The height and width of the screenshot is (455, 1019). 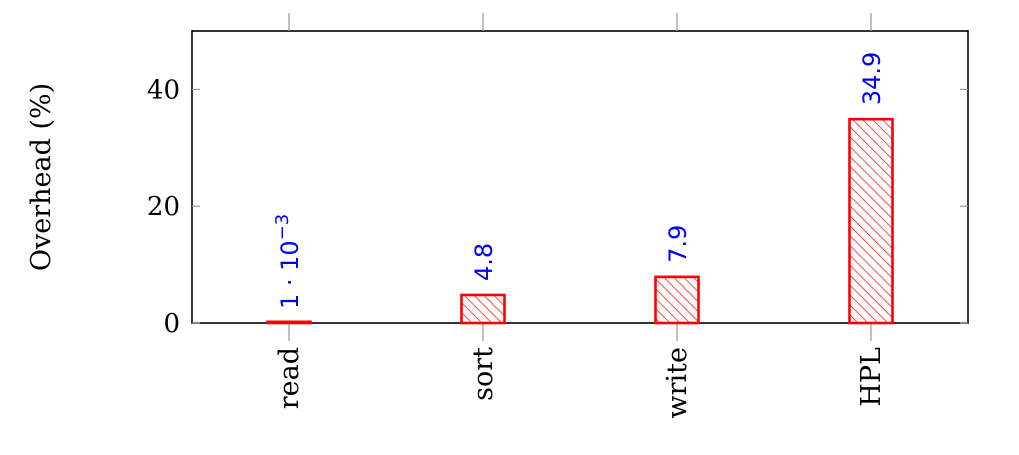 What do you see at coordinates (872, 78) in the screenshot?
I see `value-label: 34.9` at bounding box center [872, 78].